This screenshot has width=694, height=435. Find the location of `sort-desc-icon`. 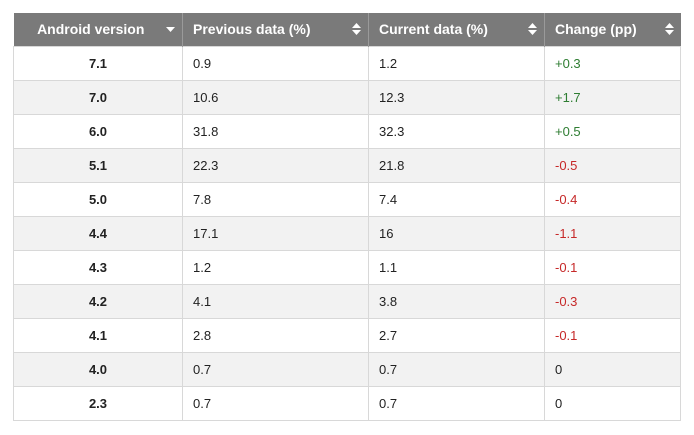

sort-desc-icon is located at coordinates (170, 29).